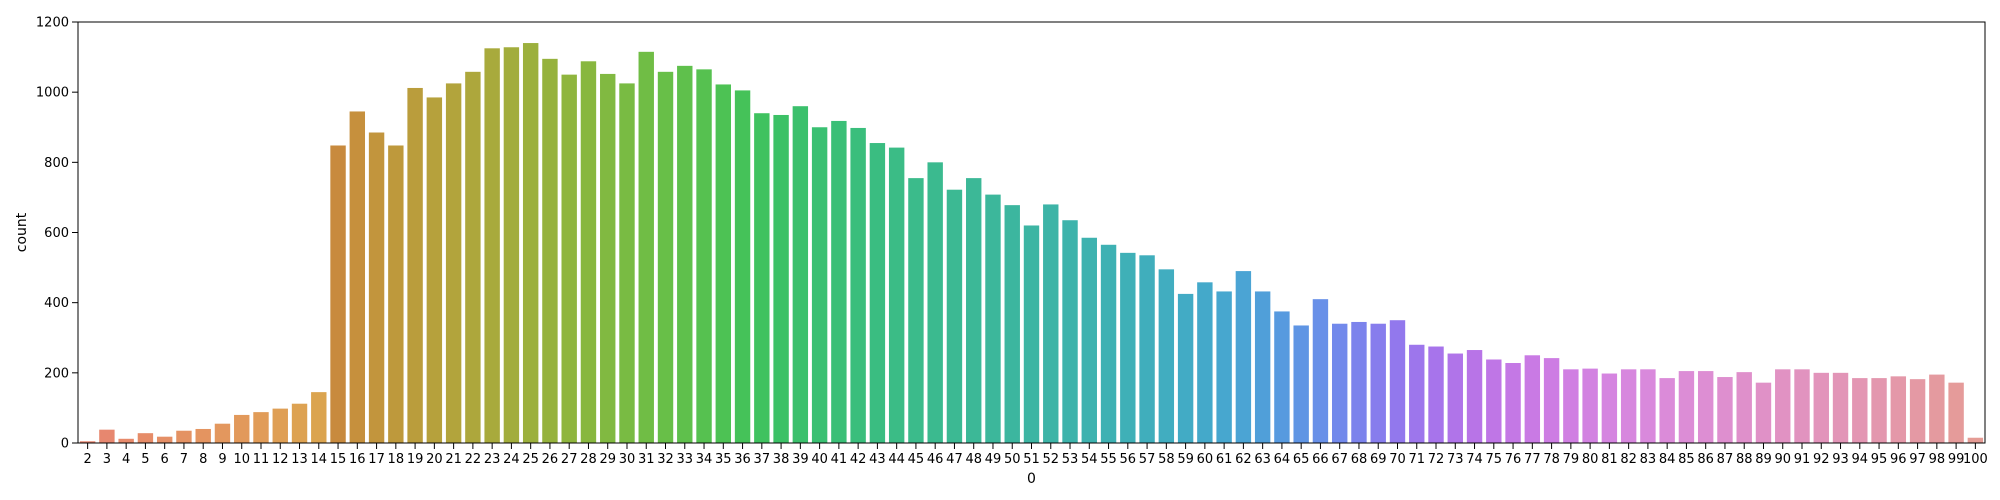 The width and height of the screenshot is (2000, 500). I want to click on x-tick-label: 85, so click(1686, 459).